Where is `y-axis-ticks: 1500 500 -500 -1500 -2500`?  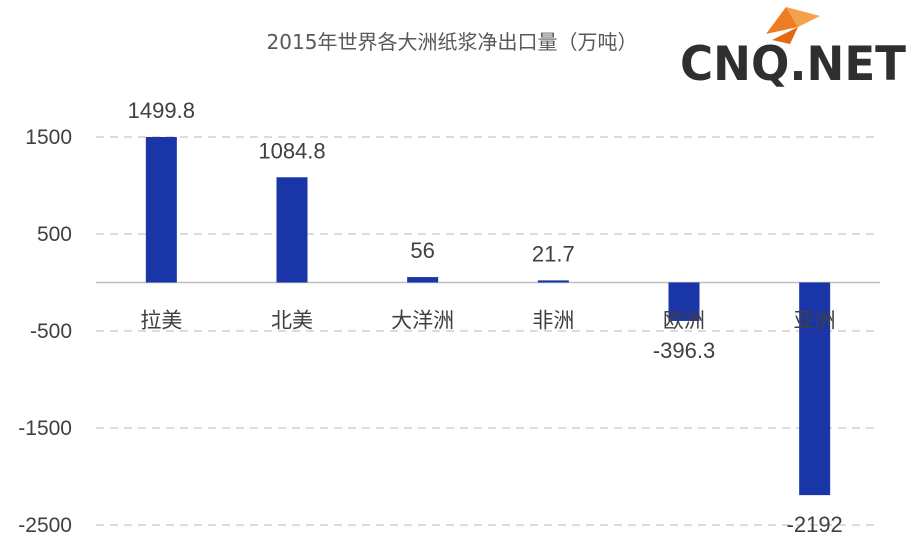 y-axis-ticks: 1500 500 -500 -1500 -2500 is located at coordinates (45, 331).